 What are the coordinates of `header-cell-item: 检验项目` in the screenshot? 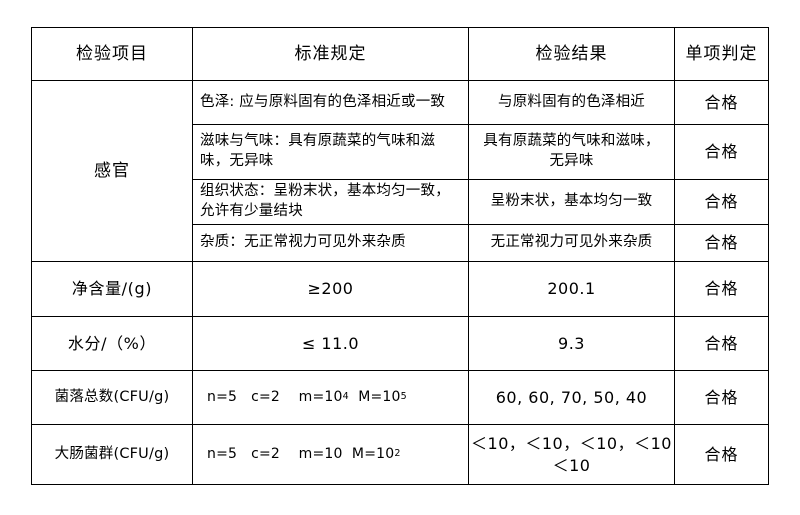 It's located at (112, 54).